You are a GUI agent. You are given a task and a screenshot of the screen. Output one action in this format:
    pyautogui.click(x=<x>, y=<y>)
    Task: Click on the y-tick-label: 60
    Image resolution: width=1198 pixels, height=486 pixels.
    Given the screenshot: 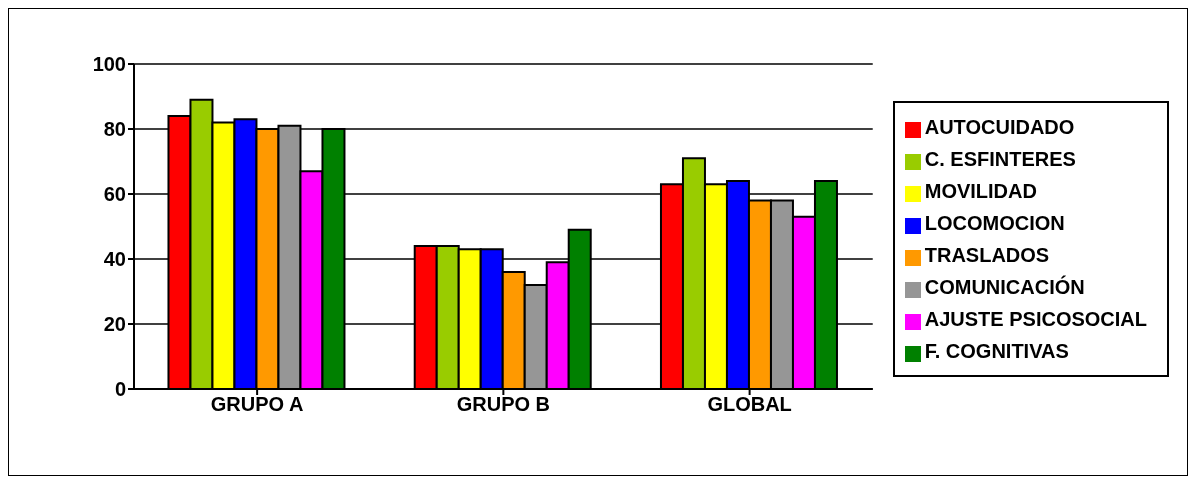 What is the action you would take?
    pyautogui.click(x=114, y=194)
    